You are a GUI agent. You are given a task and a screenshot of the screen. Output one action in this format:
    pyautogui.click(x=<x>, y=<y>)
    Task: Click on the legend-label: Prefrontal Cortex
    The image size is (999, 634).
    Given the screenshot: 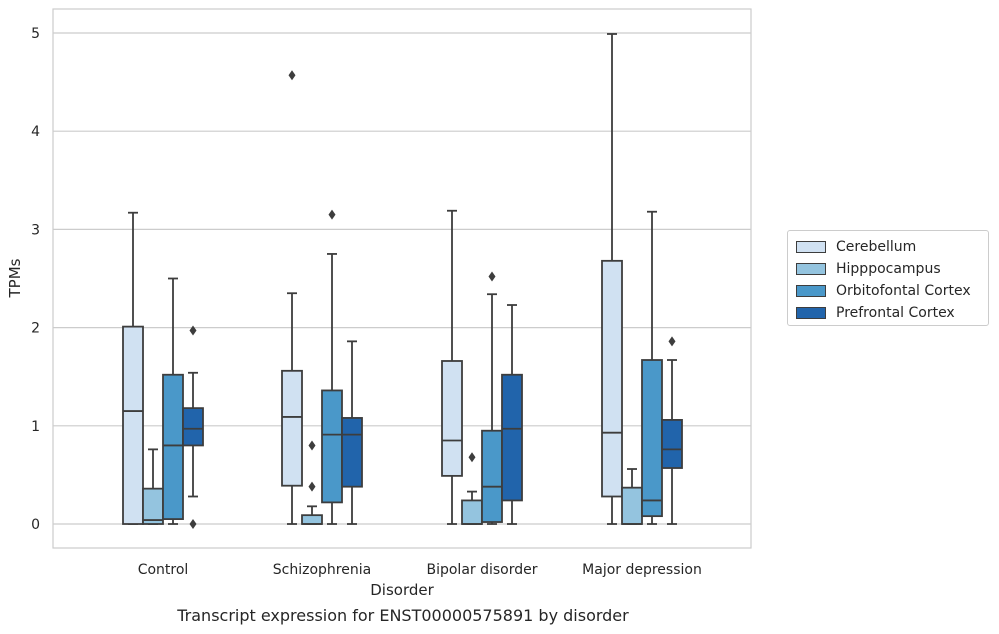 What is the action you would take?
    pyautogui.click(x=895, y=313)
    